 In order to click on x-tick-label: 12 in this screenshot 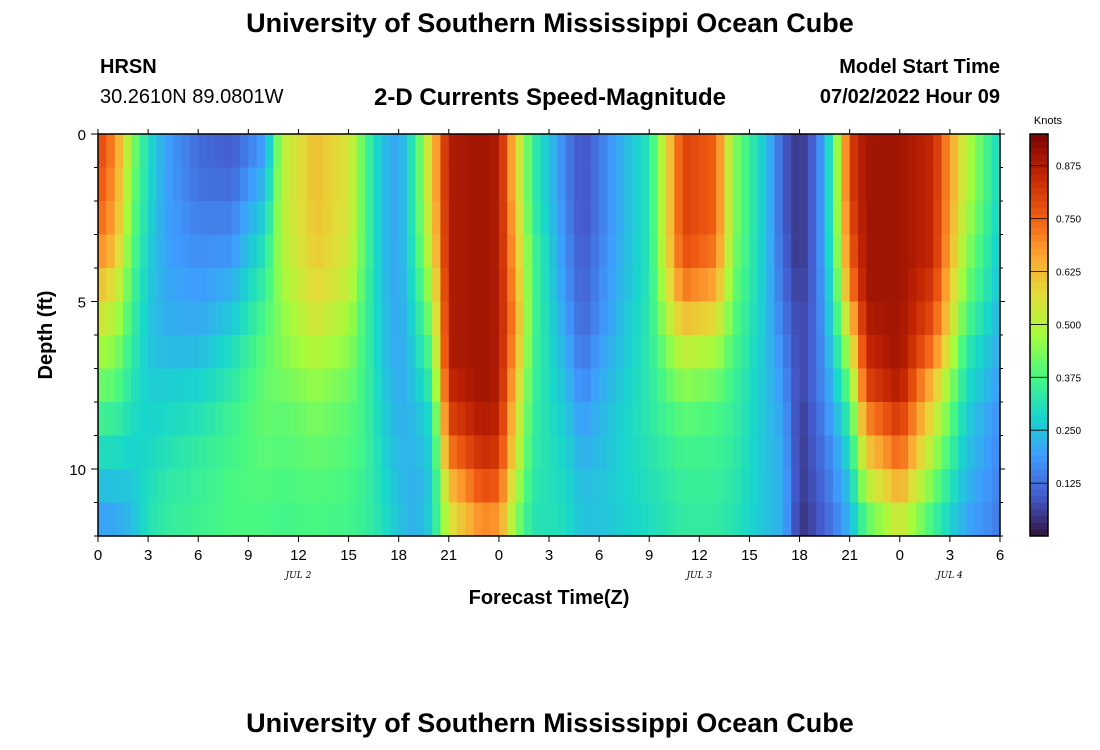, I will do `click(699, 555)`.